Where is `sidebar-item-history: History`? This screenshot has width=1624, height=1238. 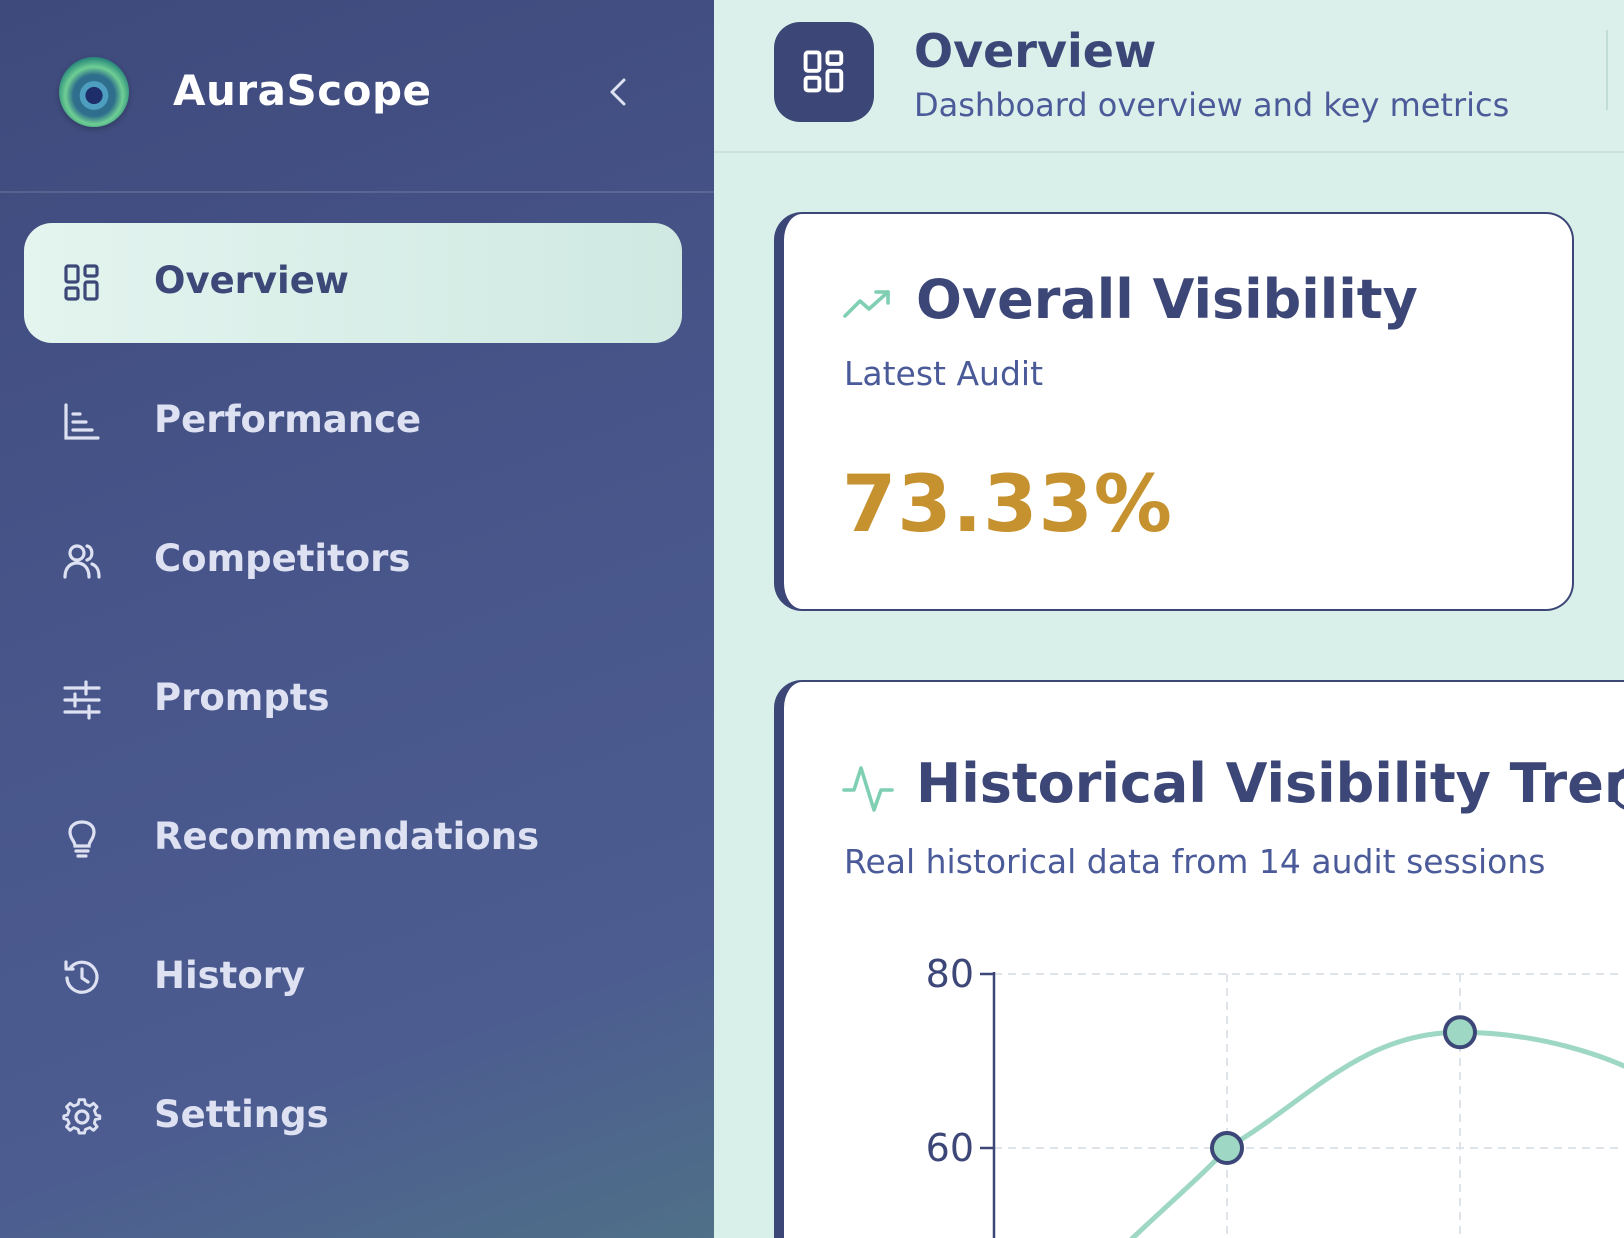 sidebar-item-history: History is located at coordinates (353, 978).